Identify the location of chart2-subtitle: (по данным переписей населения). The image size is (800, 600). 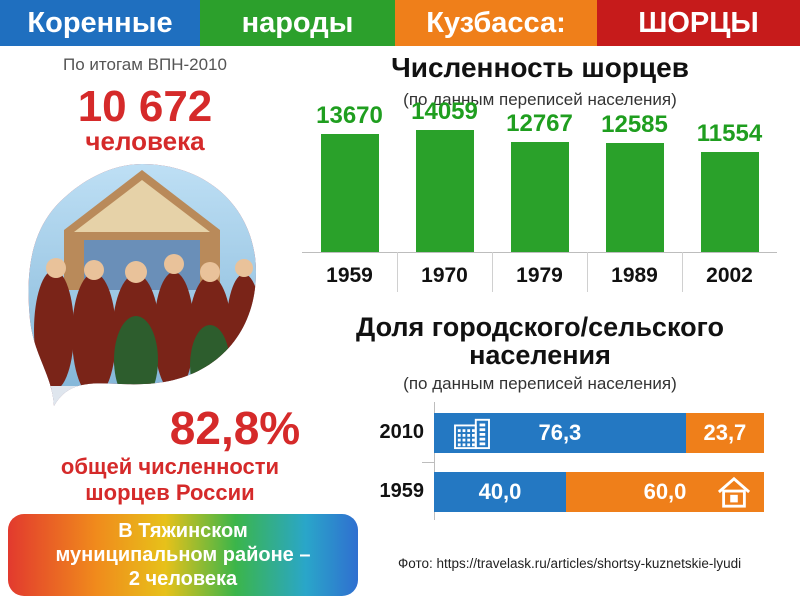
(540, 383).